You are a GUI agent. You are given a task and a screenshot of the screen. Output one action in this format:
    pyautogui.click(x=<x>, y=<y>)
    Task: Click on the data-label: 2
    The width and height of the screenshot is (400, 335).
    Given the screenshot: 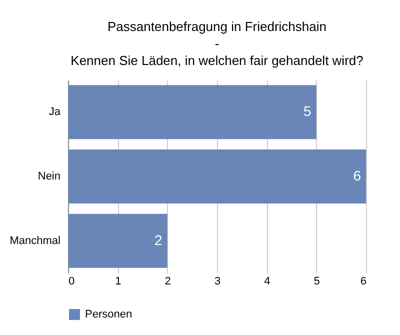 What is the action you would take?
    pyautogui.click(x=158, y=240)
    